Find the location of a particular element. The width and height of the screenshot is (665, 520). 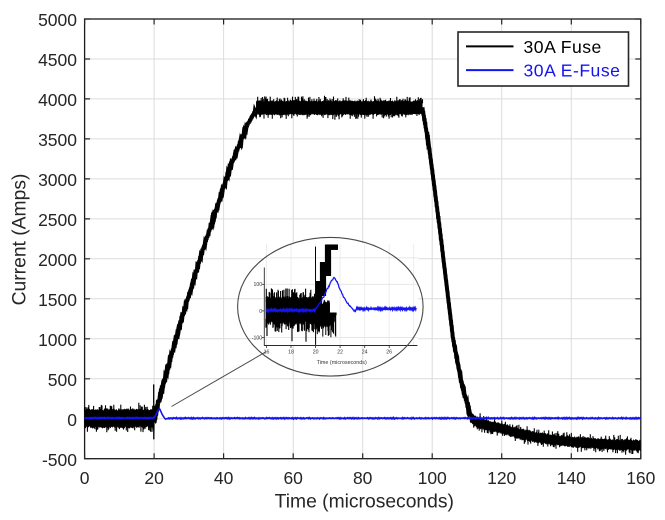

svg-text: 500 is located at coordinates (62, 380).